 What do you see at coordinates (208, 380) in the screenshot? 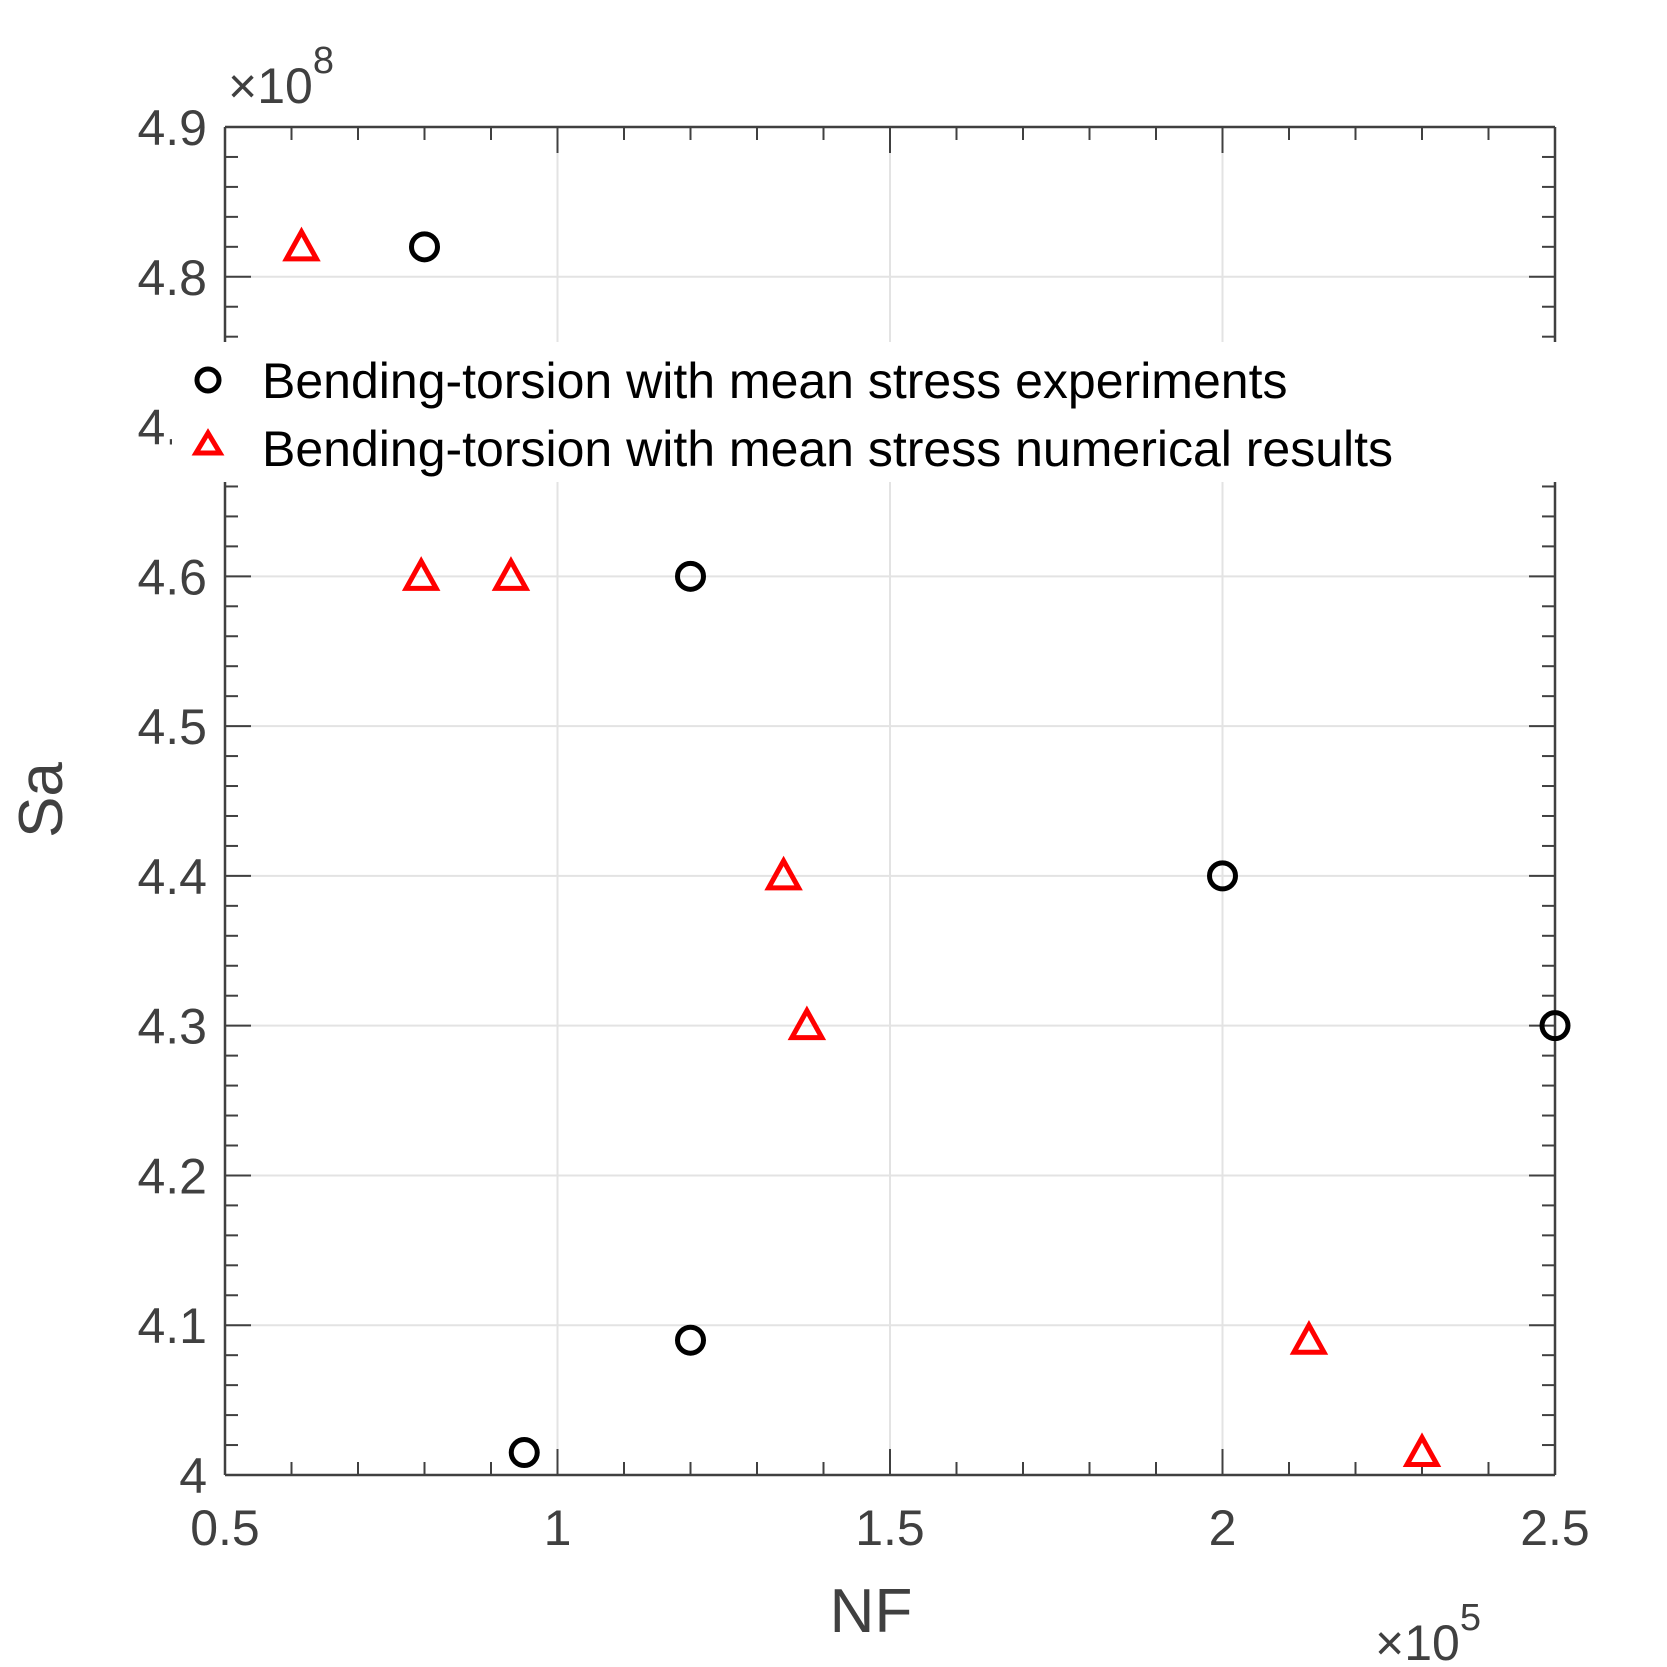
I see `legend-marker-experiments` at bounding box center [208, 380].